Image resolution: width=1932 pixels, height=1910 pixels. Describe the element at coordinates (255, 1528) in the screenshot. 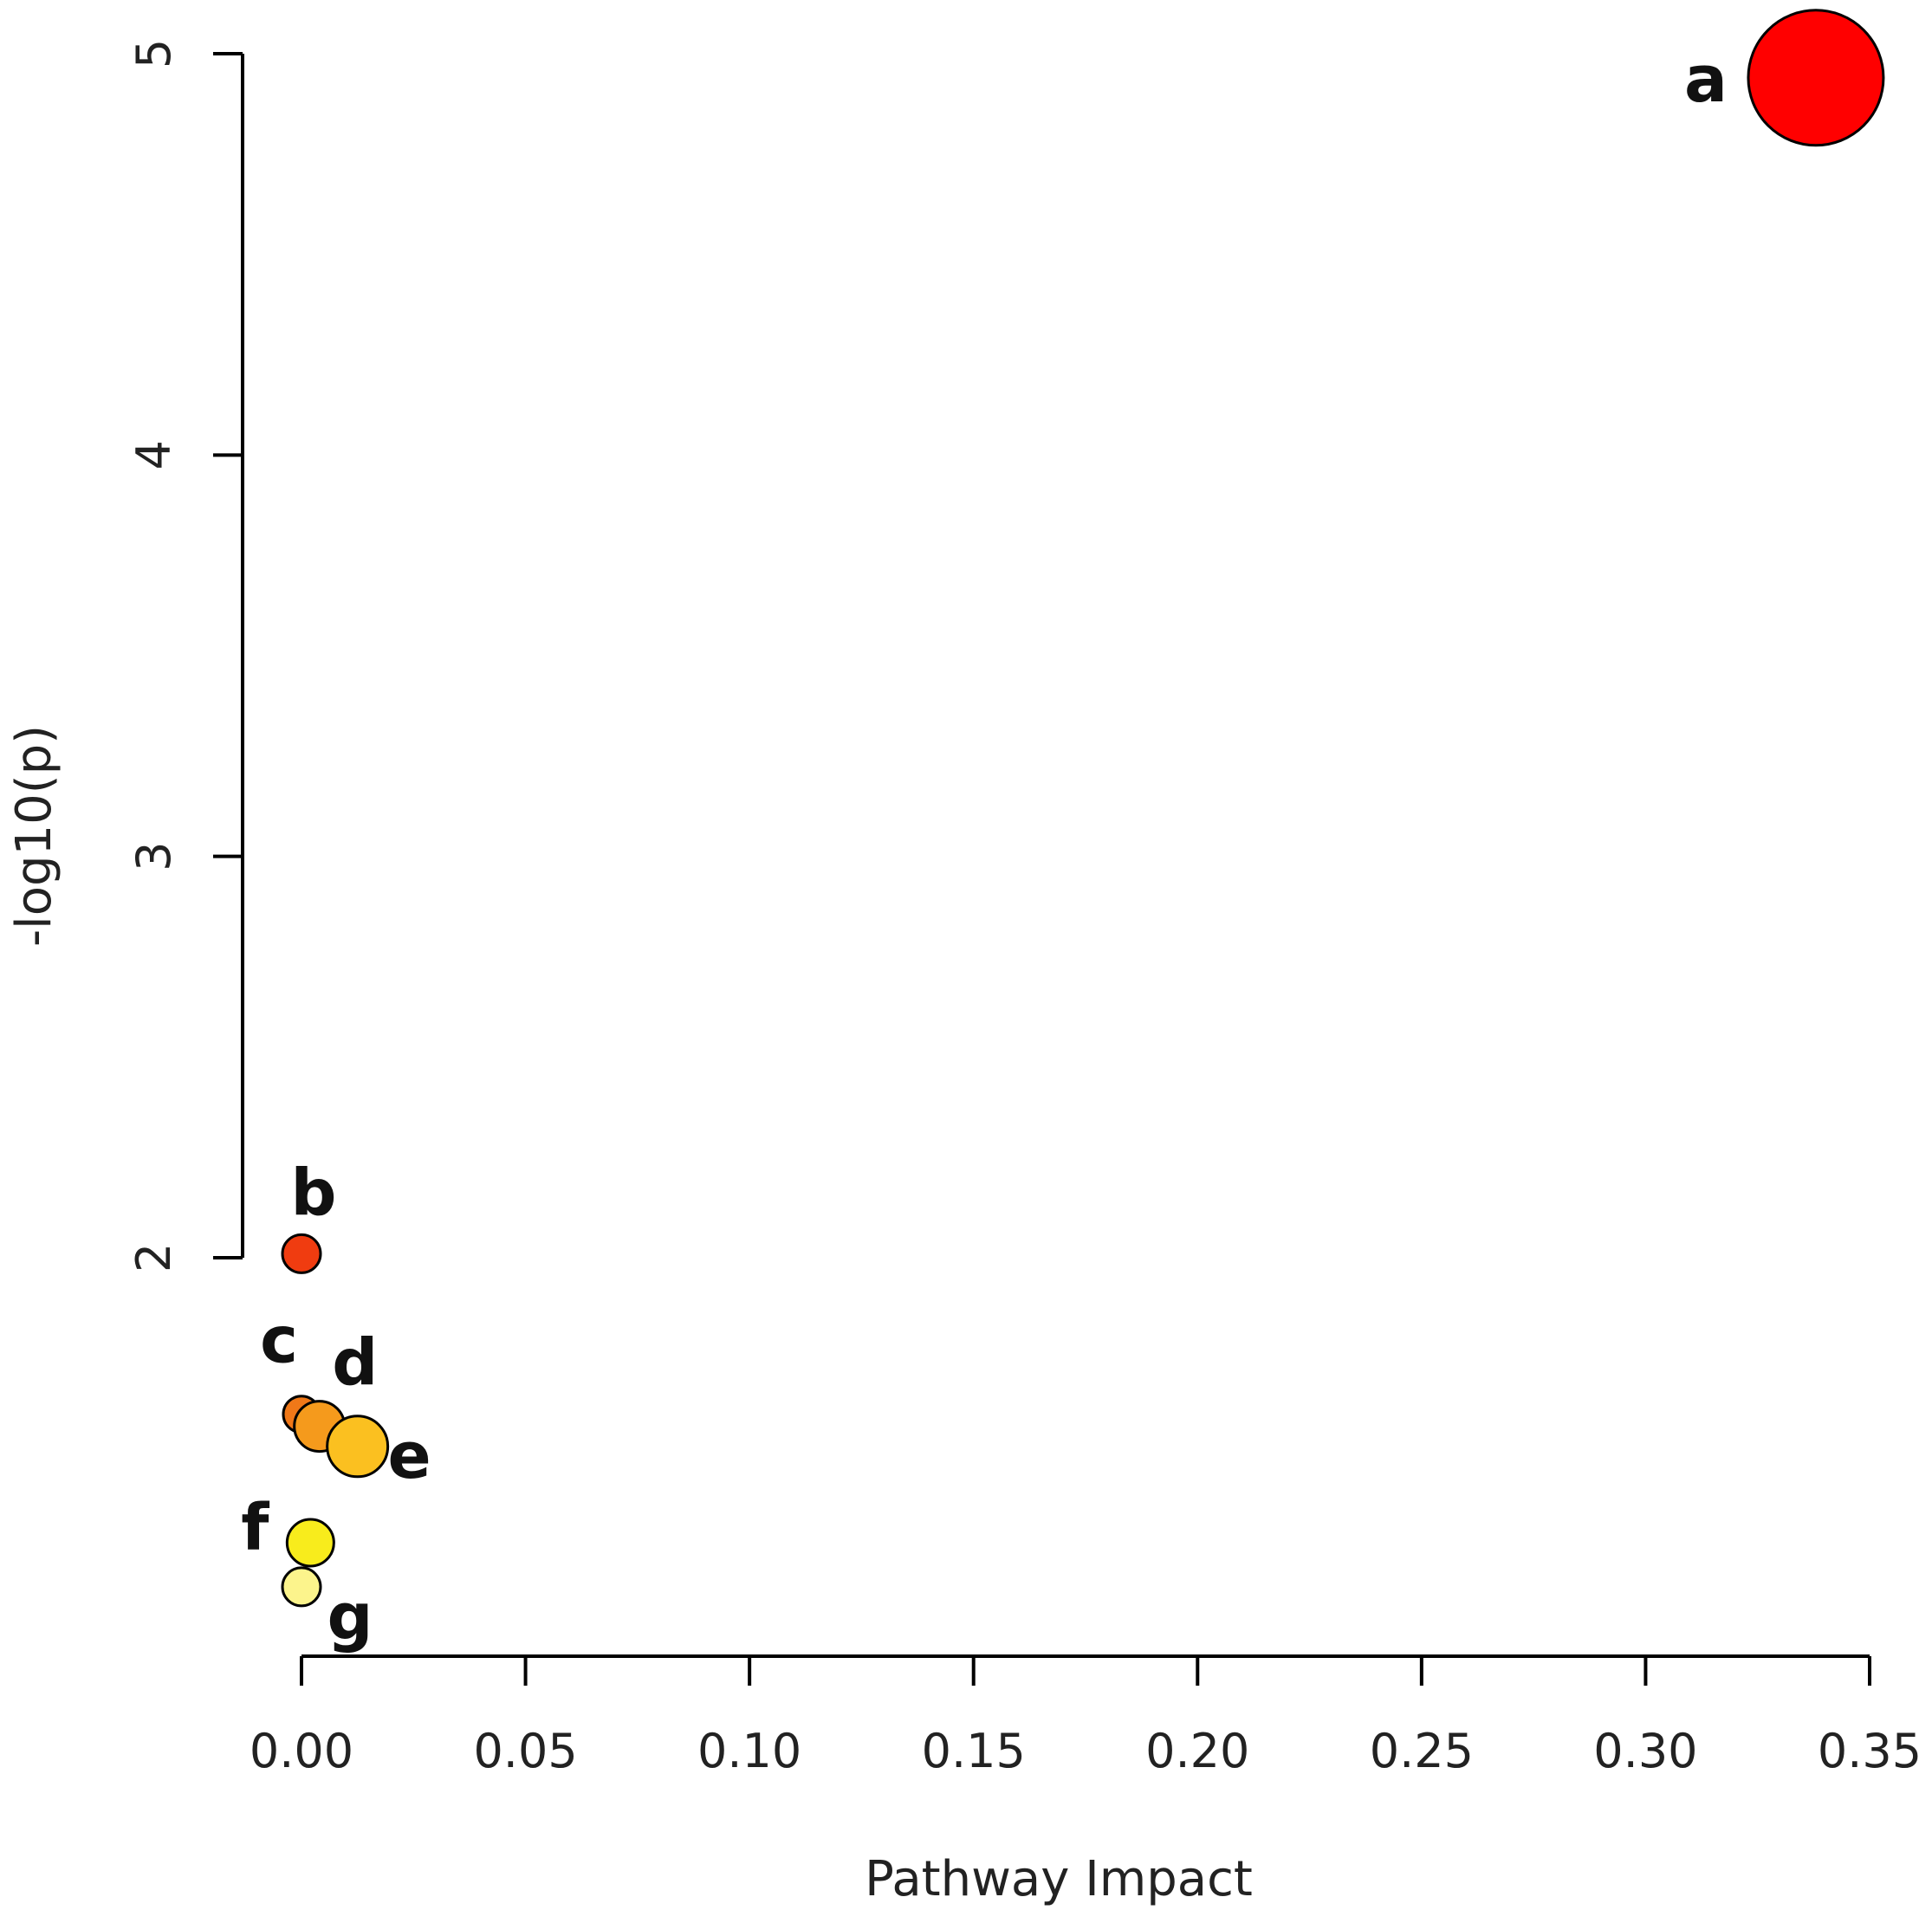

I see `point-label-f: f` at that location.